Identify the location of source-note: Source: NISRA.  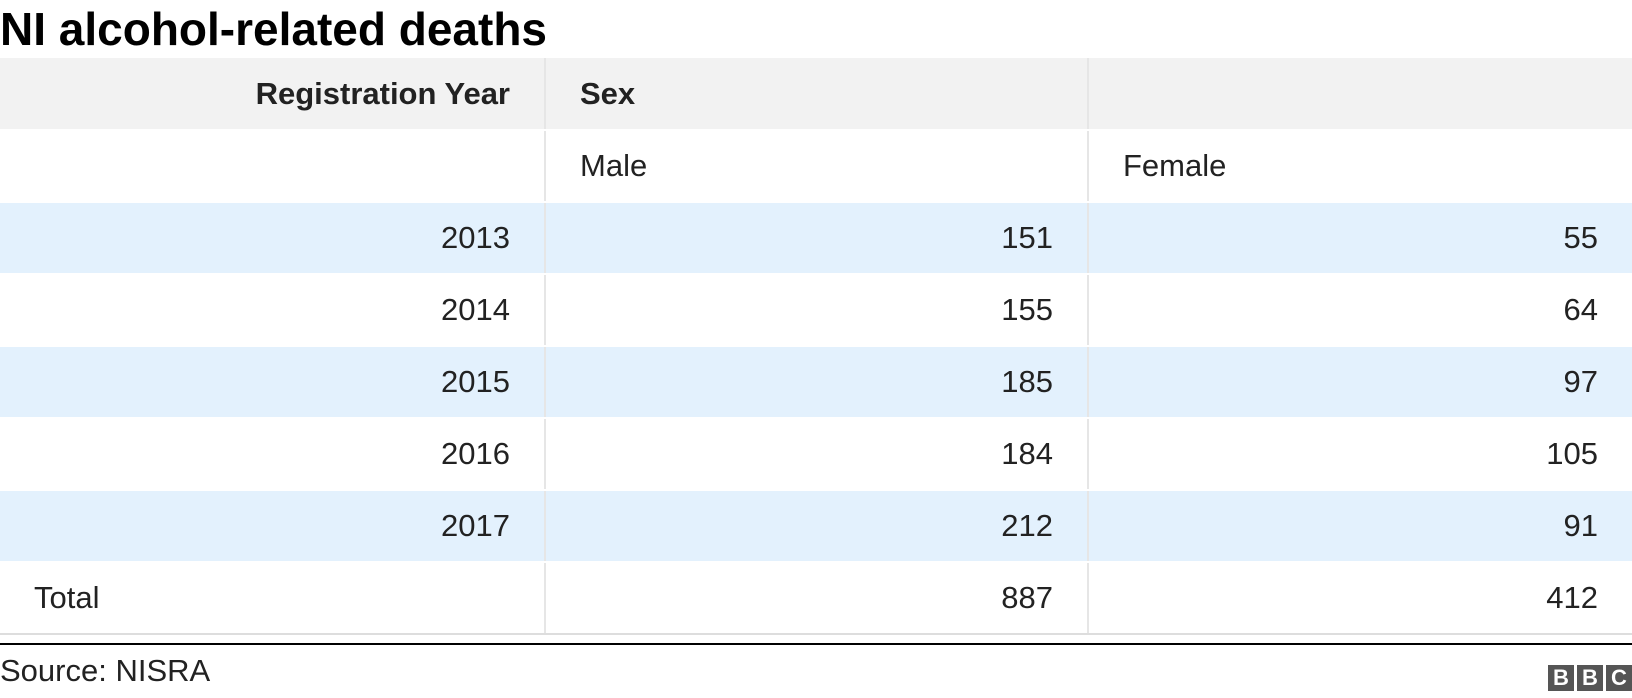
(105, 670).